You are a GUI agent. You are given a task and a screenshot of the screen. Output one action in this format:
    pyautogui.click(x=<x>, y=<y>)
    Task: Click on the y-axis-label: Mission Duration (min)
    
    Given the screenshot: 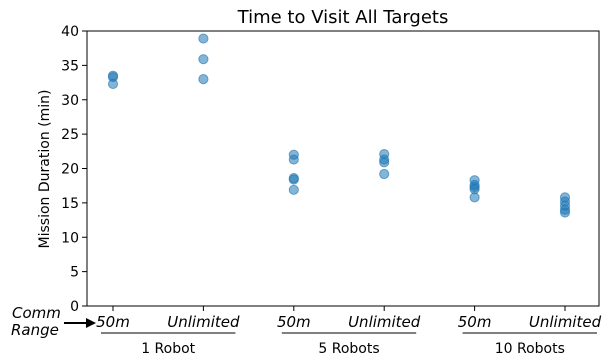 What is the action you would take?
    pyautogui.click(x=45, y=169)
    